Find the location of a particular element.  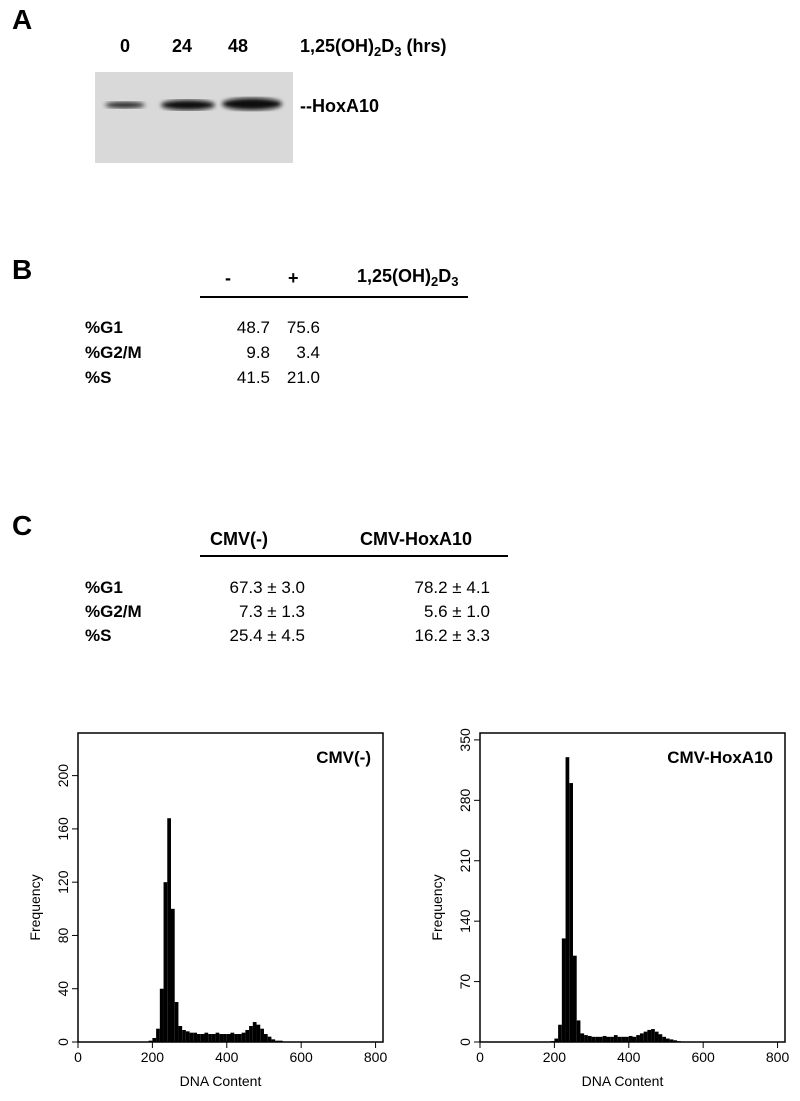

cell: 21.0 is located at coordinates (303, 377).